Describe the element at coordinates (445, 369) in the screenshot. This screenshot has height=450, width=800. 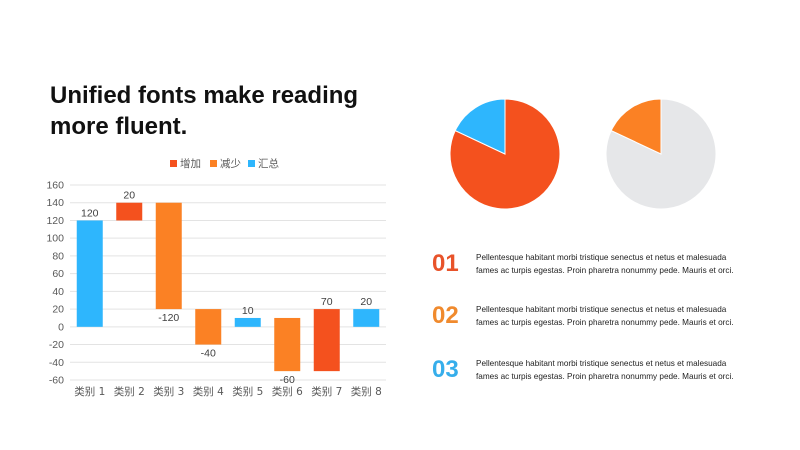
I see `item-number: 03` at that location.